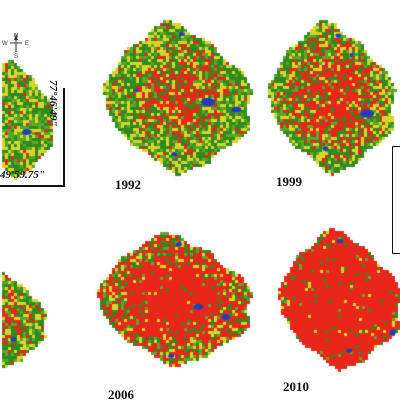 The width and height of the screenshot is (400, 402). Describe the element at coordinates (396, 146) in the screenshot. I see `legend-box-top` at that location.